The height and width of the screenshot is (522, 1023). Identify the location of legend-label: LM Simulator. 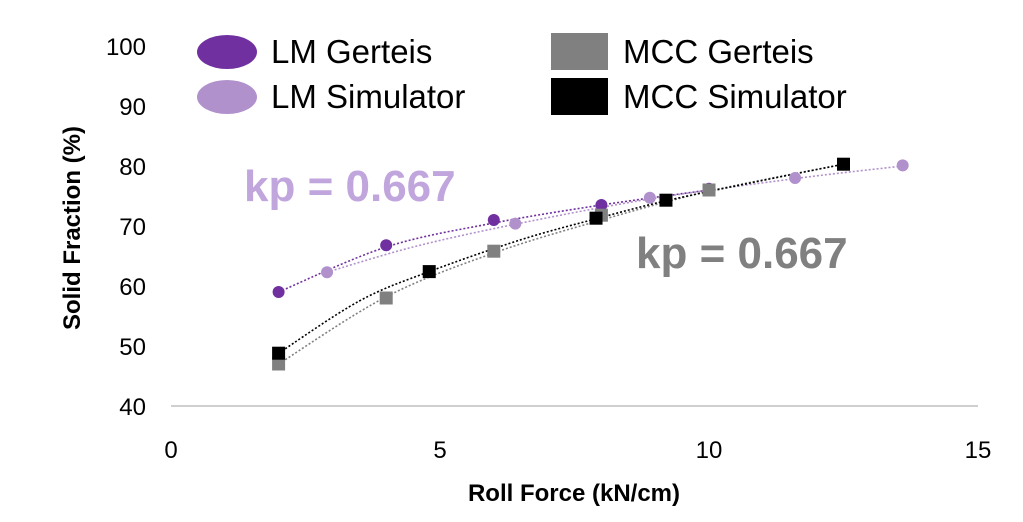
(368, 96).